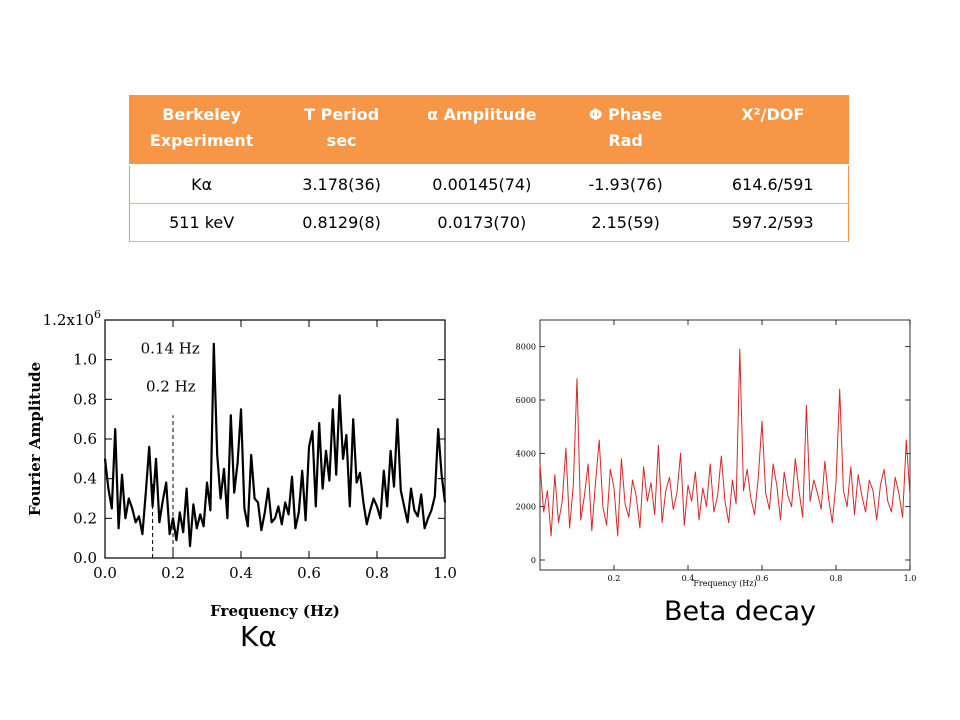 This screenshot has height=720, width=960. I want to click on col-amplitude-header: α Amplitude, so click(481, 130).